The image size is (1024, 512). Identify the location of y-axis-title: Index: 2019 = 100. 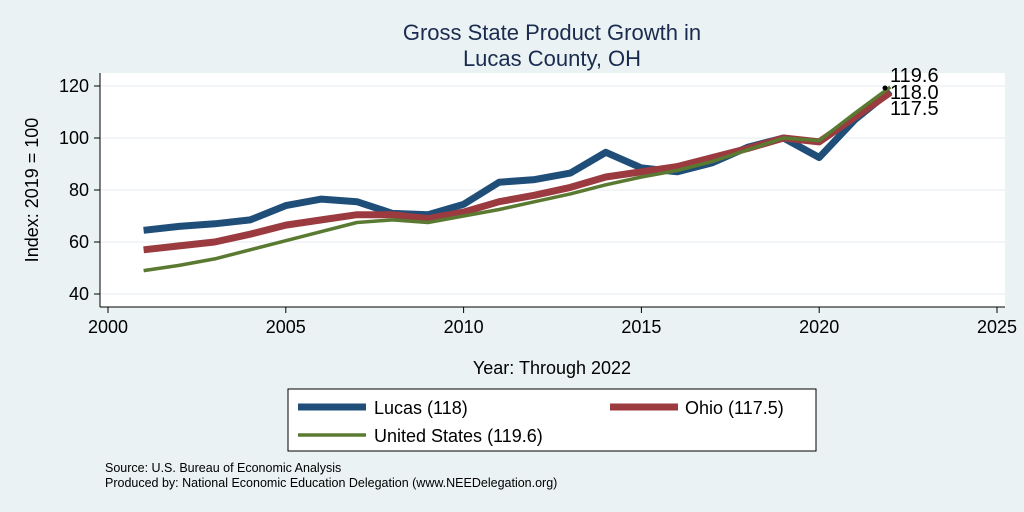
(32, 190).